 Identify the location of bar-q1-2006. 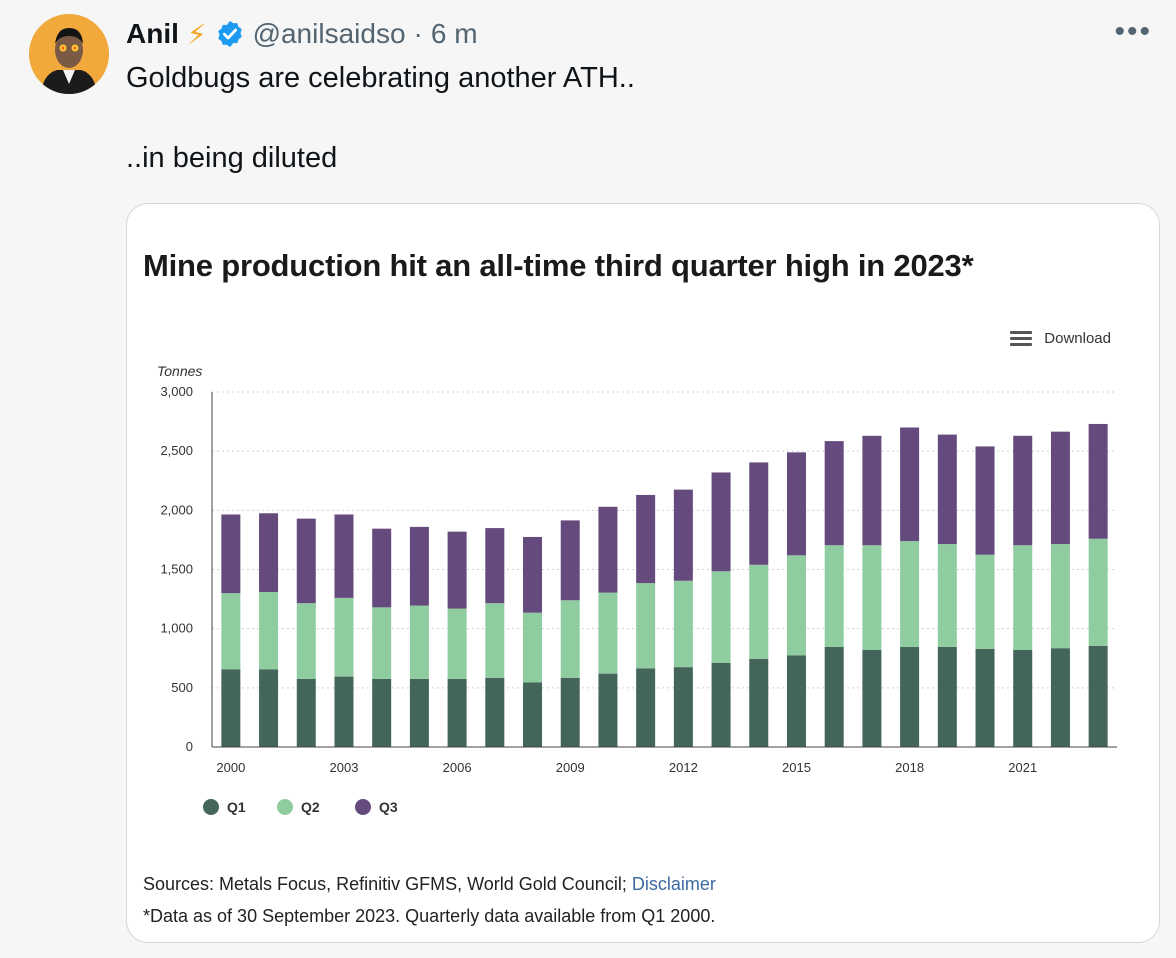
(457, 712).